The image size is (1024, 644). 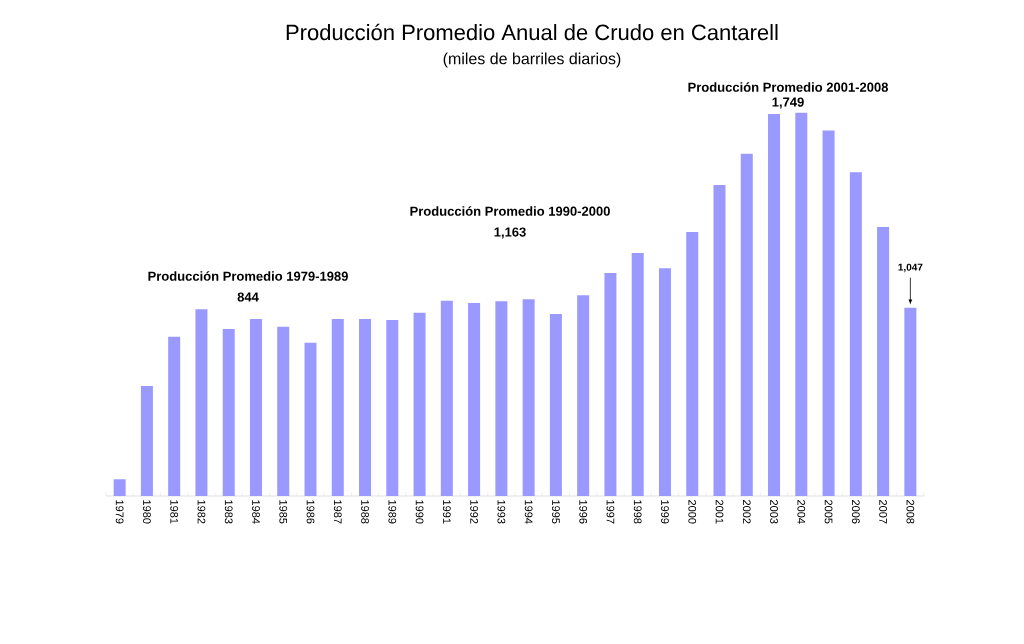 What do you see at coordinates (610, 512) in the screenshot?
I see `x-tick-label: 1997` at bounding box center [610, 512].